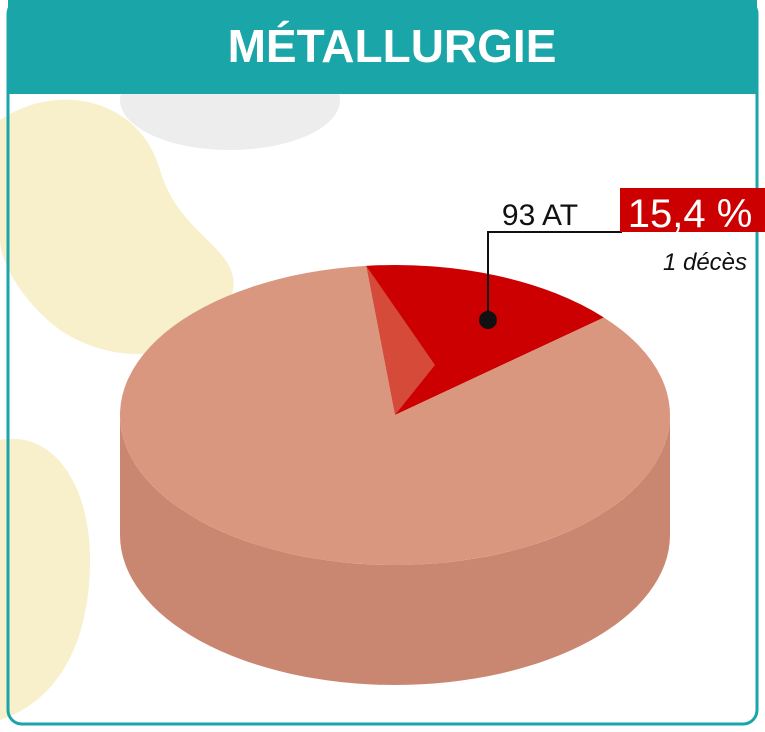  Describe the element at coordinates (554, 275) in the screenshot. I see `leader-line` at that location.